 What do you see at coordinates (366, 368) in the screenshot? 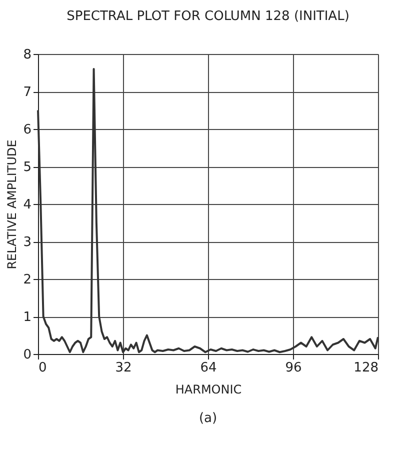
I see `x-tick-label: 128` at bounding box center [366, 368].